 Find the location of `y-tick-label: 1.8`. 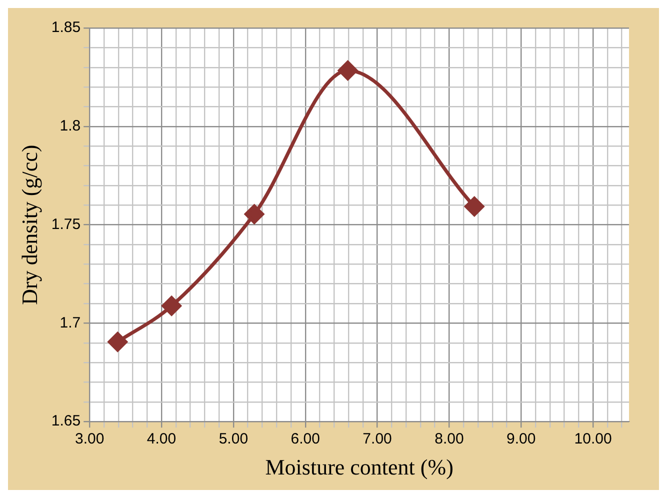

y-tick-label: 1.8 is located at coordinates (70, 126).